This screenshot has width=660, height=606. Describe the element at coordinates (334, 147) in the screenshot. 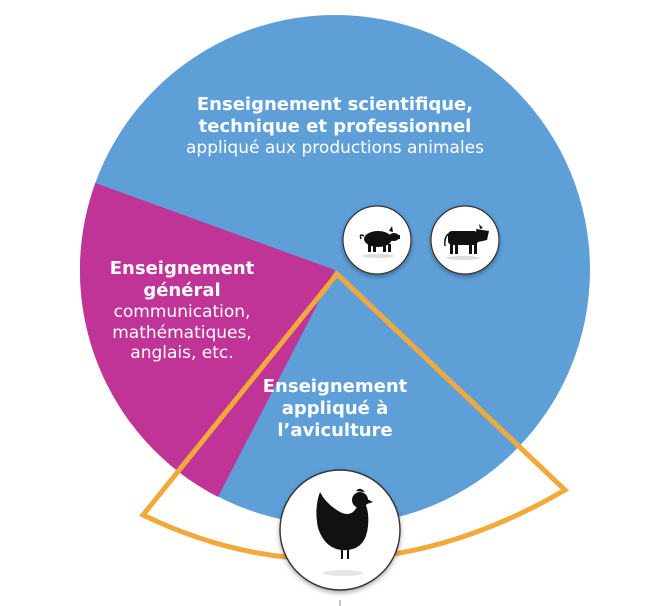

I see `label-scientific-subtitle: appliqué aux productions animales` at that location.